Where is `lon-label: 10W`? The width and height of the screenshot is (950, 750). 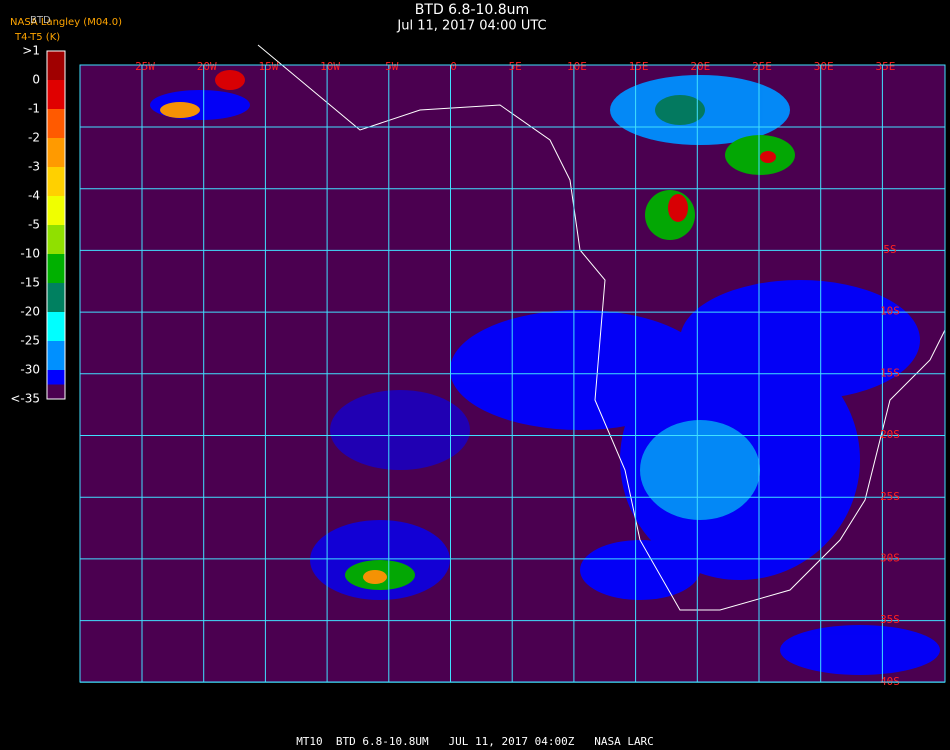 lon-label: 10W is located at coordinates (330, 66).